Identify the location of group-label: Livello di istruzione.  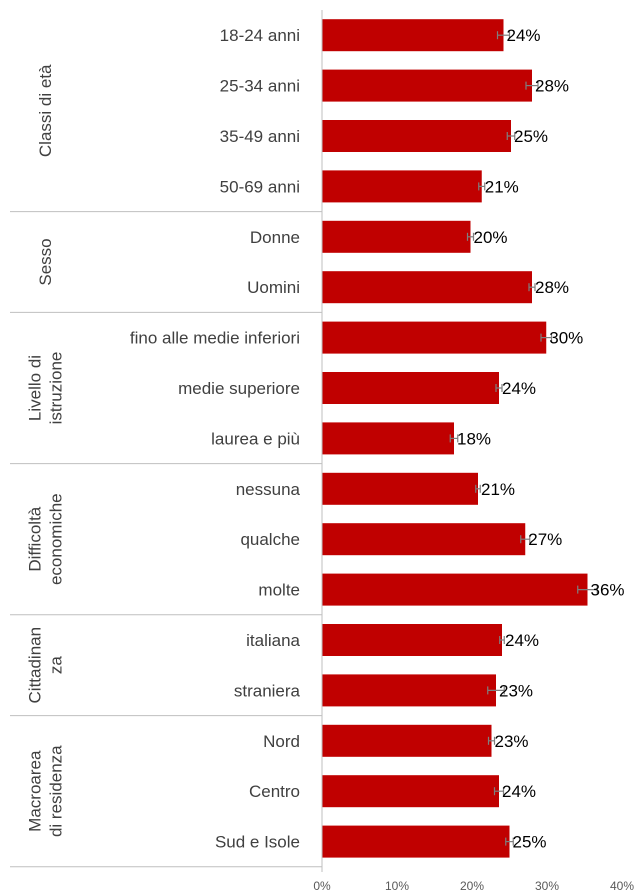
(46, 388).